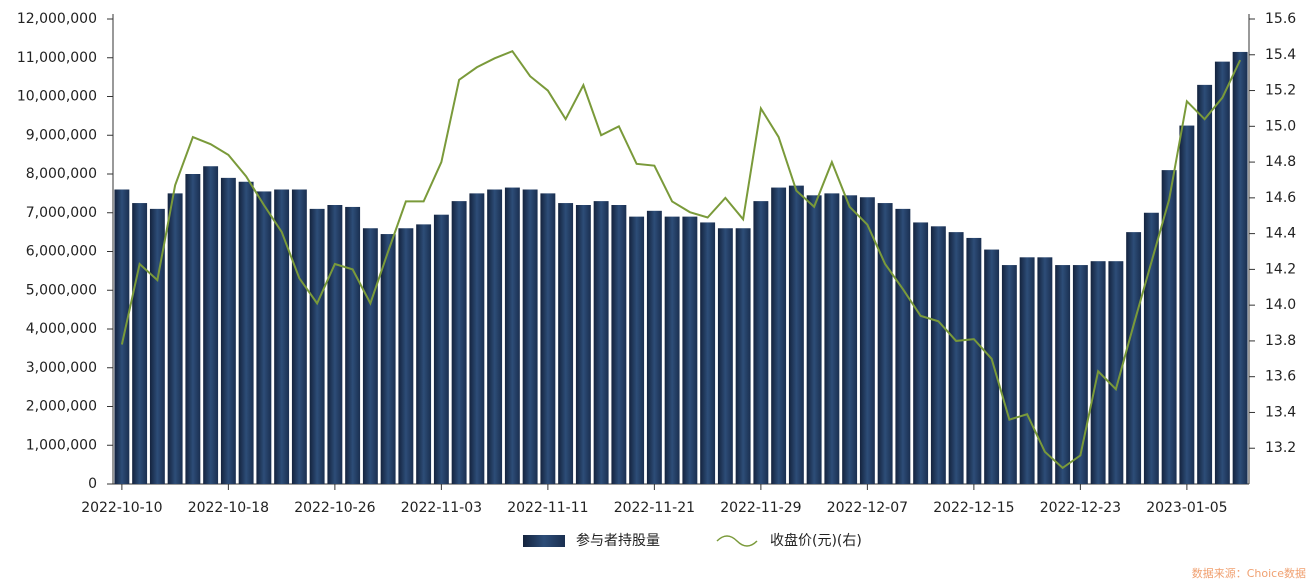 Image resolution: width=1312 pixels, height=582 pixels. I want to click on y2-tick-label: 14.0, so click(1280, 305).